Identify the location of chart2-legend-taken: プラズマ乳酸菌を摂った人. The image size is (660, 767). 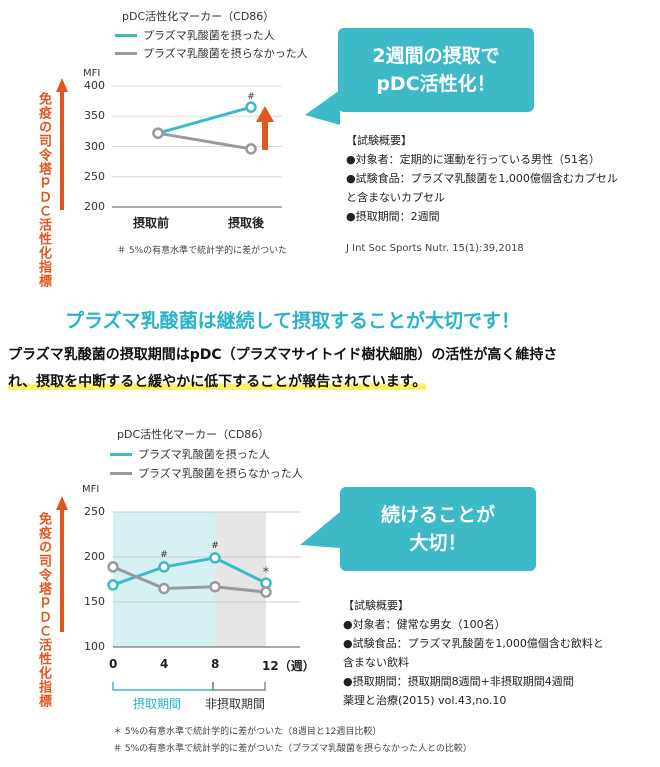
(190, 454).